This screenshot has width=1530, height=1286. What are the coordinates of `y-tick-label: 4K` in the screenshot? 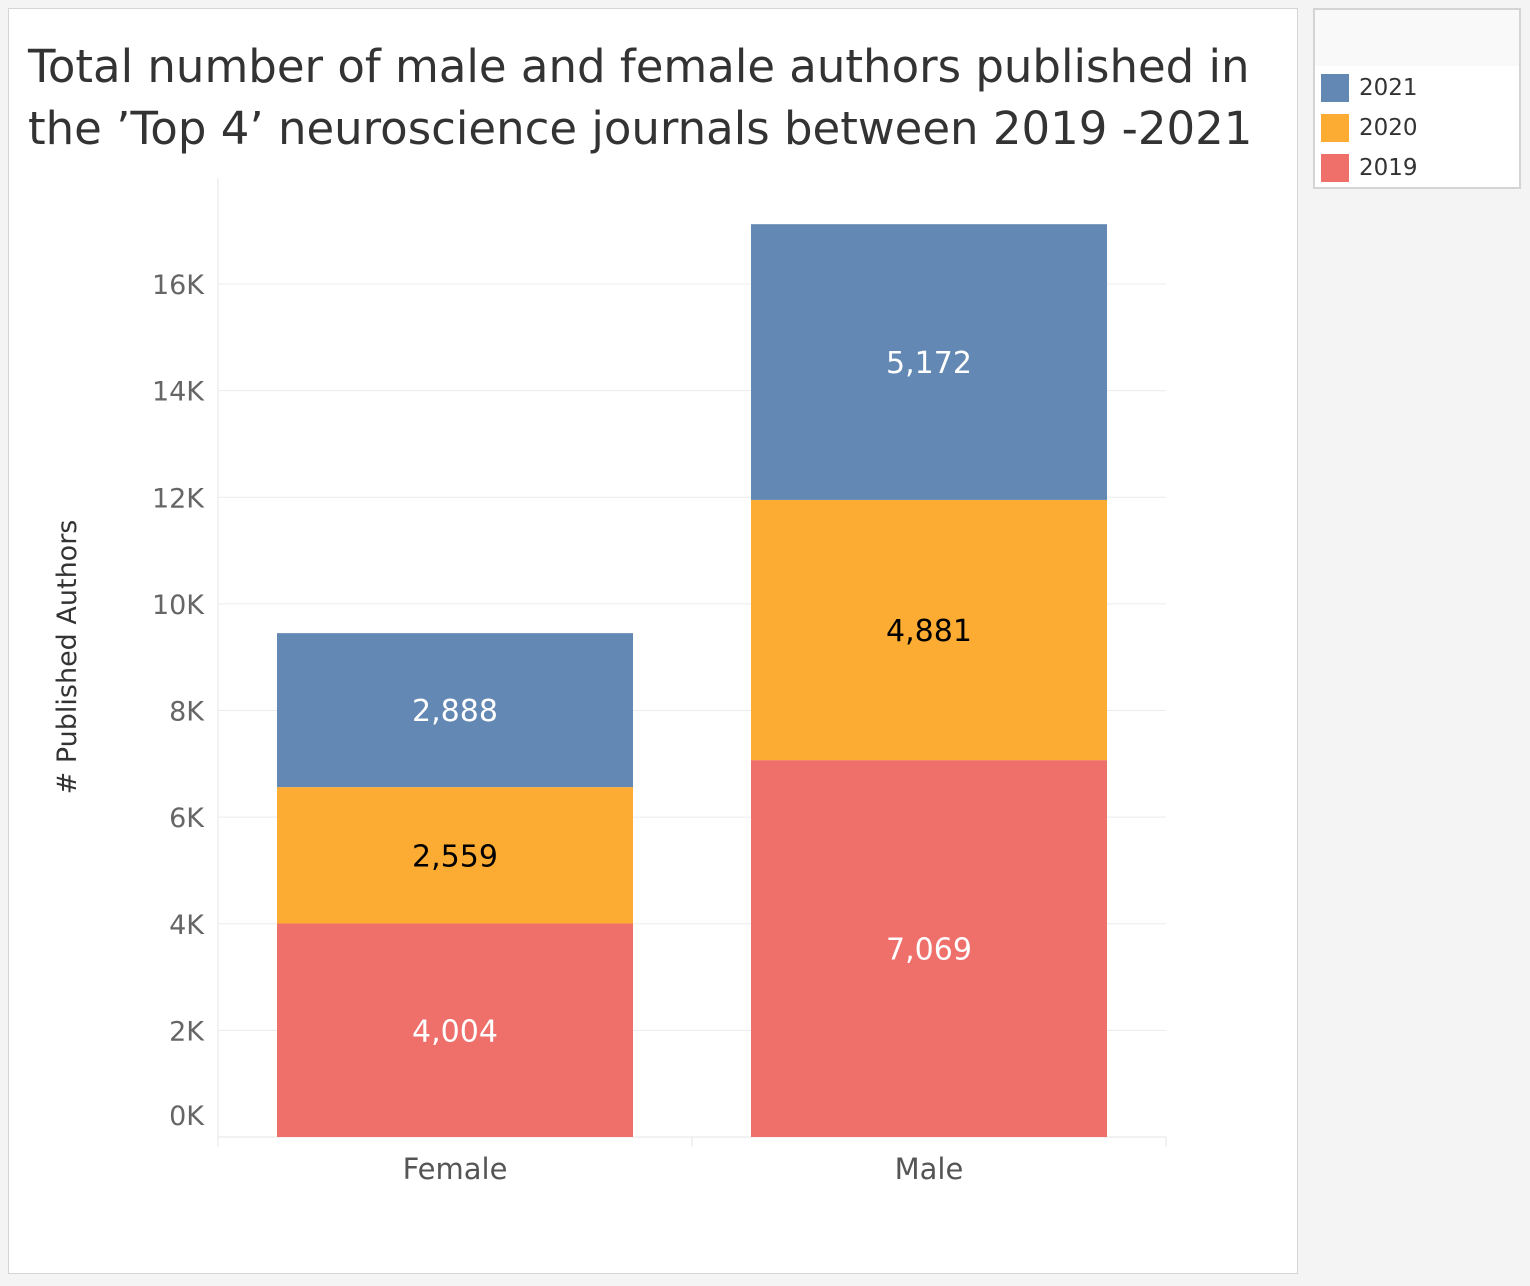 It's located at (187, 925).